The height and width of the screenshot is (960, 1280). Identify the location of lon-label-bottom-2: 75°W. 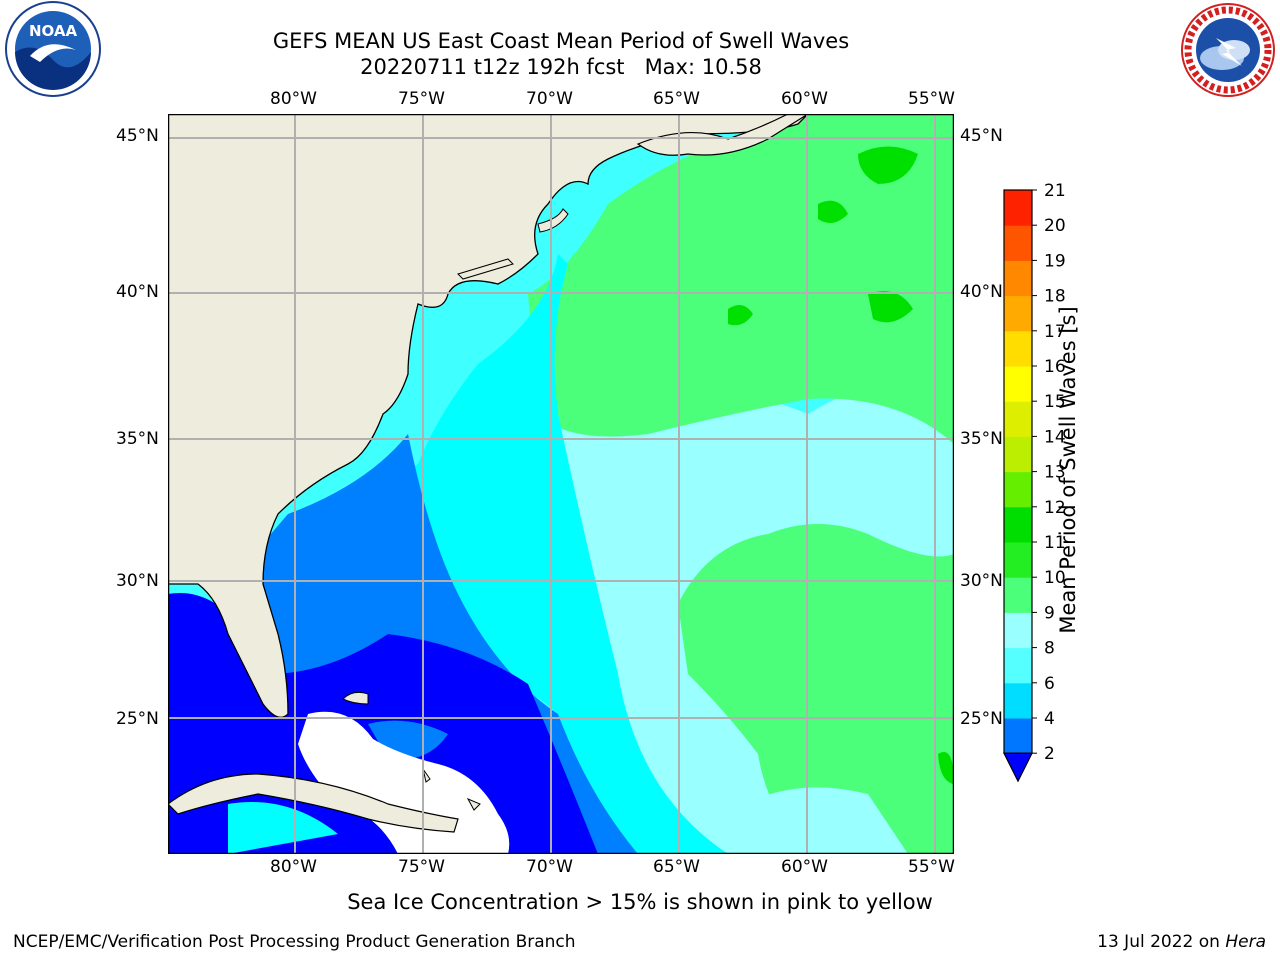
(421, 867).